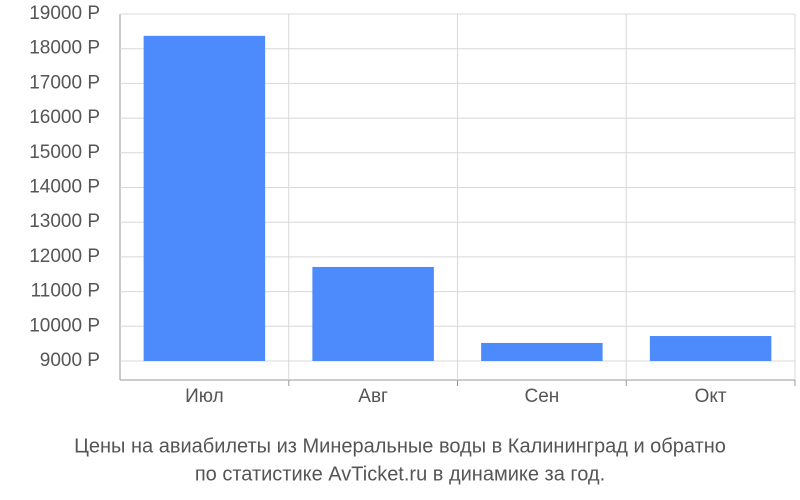  I want to click on y-tick-label: 16000 Р, so click(64, 117).